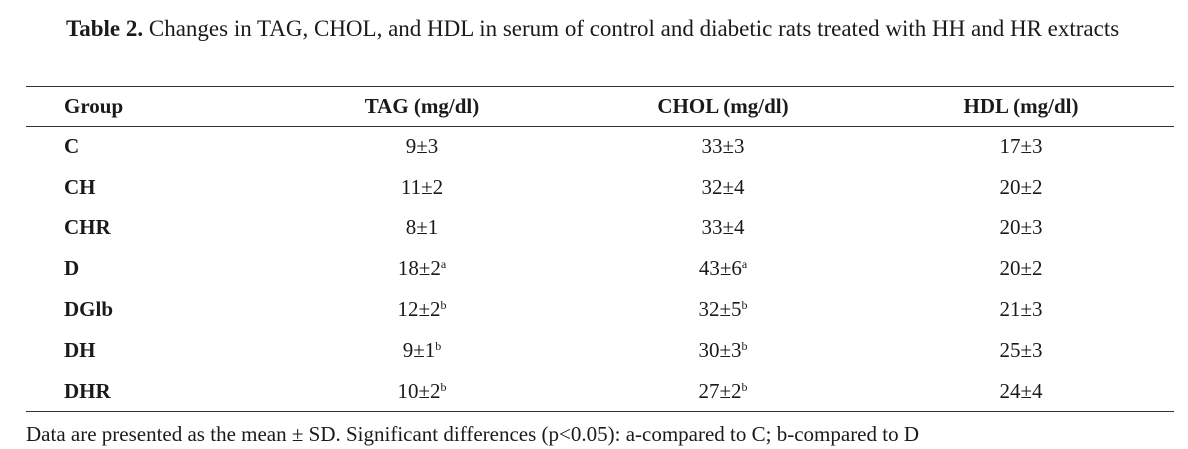 The image size is (1188, 449). What do you see at coordinates (422, 227) in the screenshot?
I see `cell-tag: 8±1` at bounding box center [422, 227].